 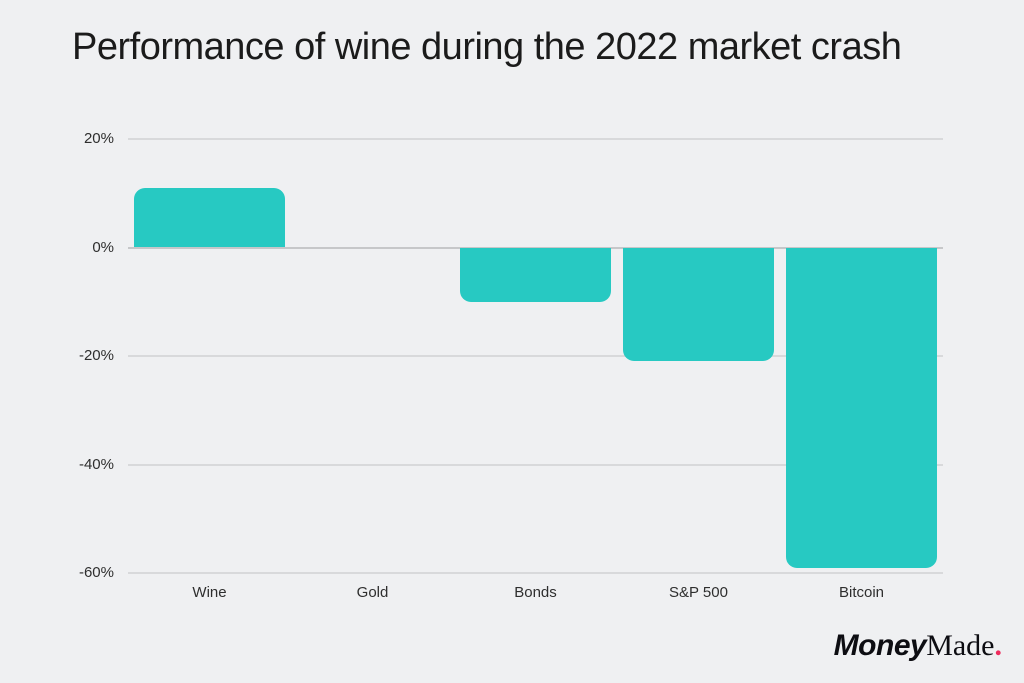 I want to click on y-tick-label: -40%, so click(x=96, y=464).